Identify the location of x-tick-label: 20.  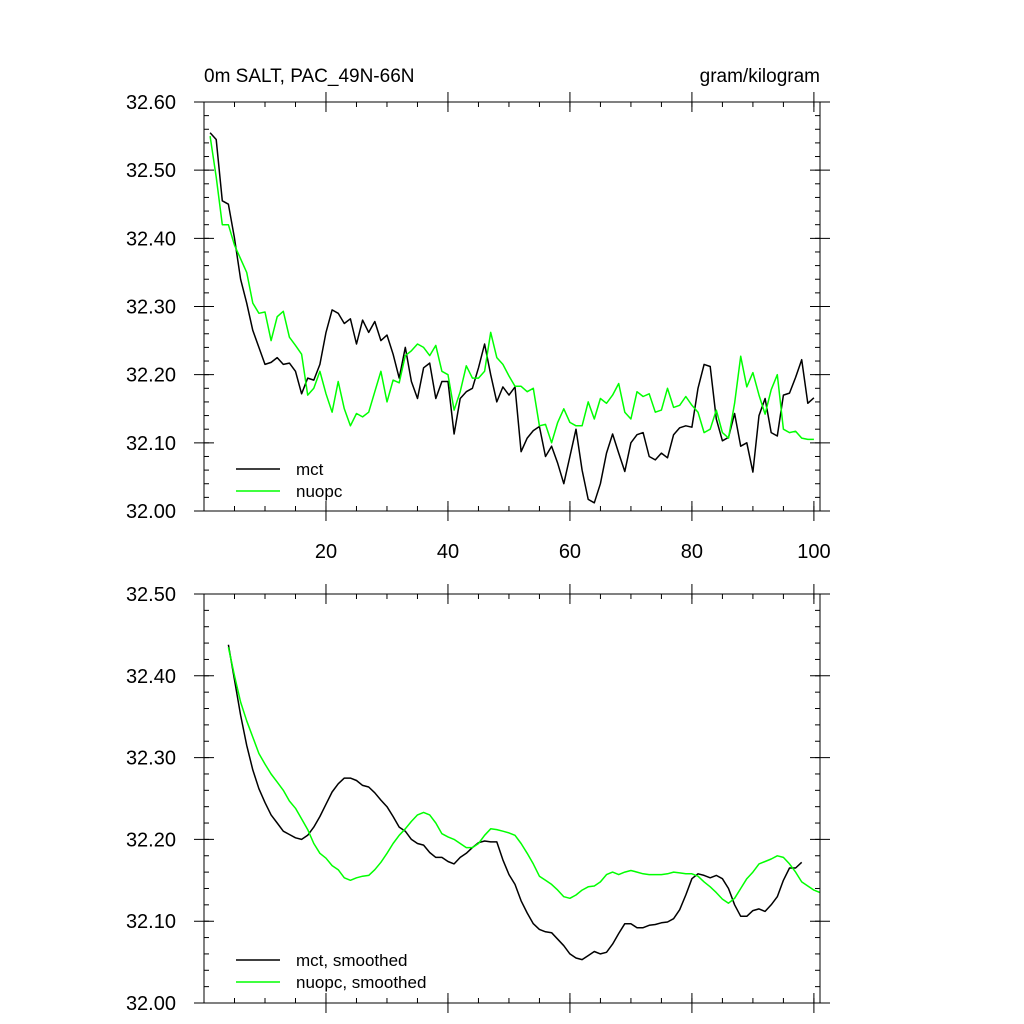
(326, 552).